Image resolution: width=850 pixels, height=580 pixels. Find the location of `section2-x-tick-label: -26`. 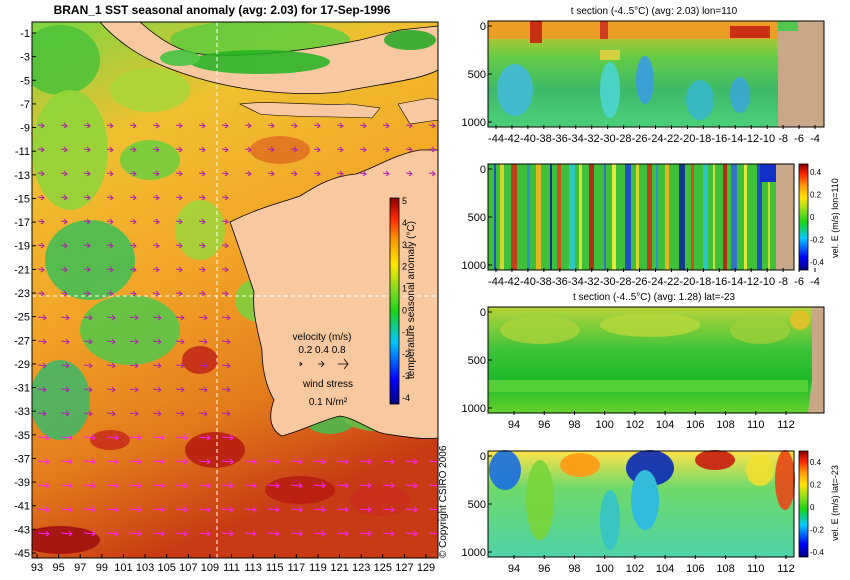

section2-x-tick-label: -26 is located at coordinates (640, 282).